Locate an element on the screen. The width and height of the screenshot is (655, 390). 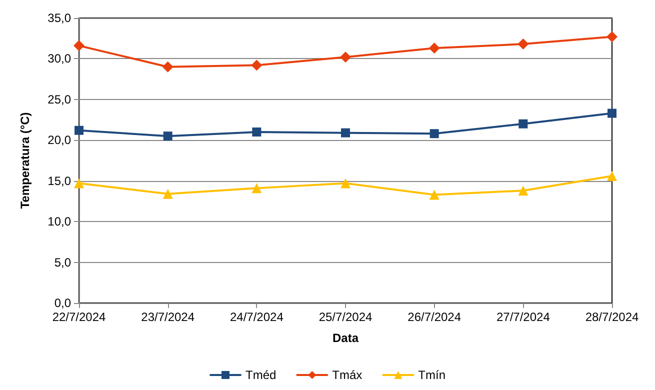
y-tick-label: 25,0 is located at coordinates (60, 99).